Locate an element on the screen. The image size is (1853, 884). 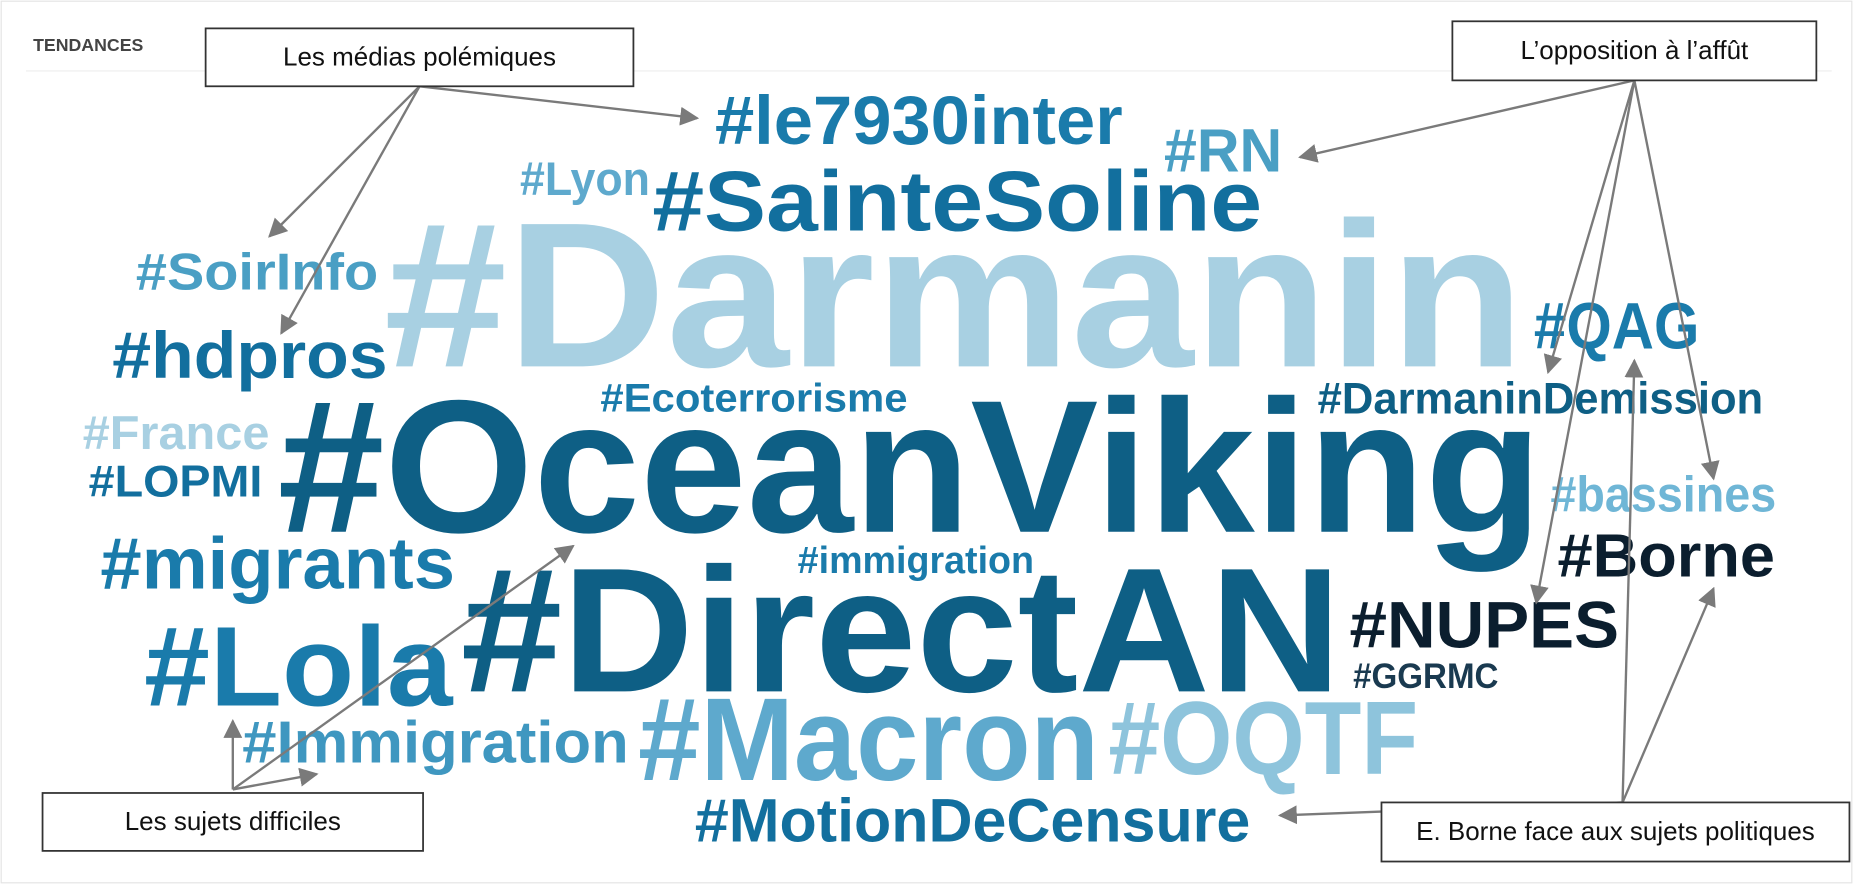
annotation-label: L’opposition à l’affût is located at coordinates (1634, 50).